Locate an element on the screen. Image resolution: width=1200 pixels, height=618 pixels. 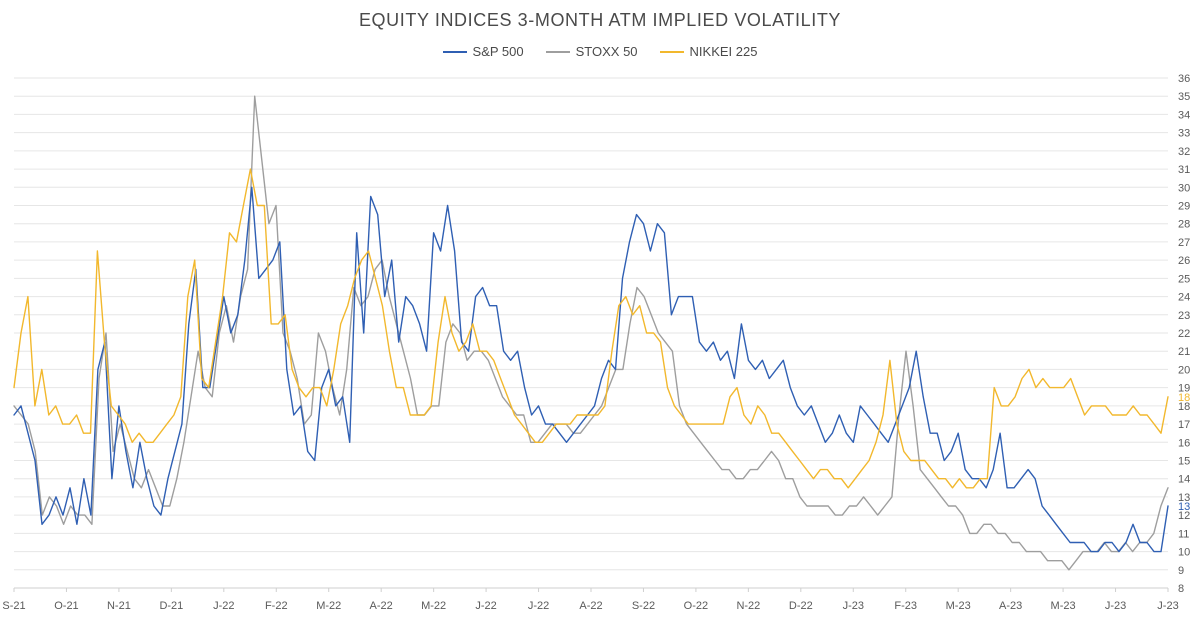
y-tick-label: 35 is located at coordinates (1184, 97).